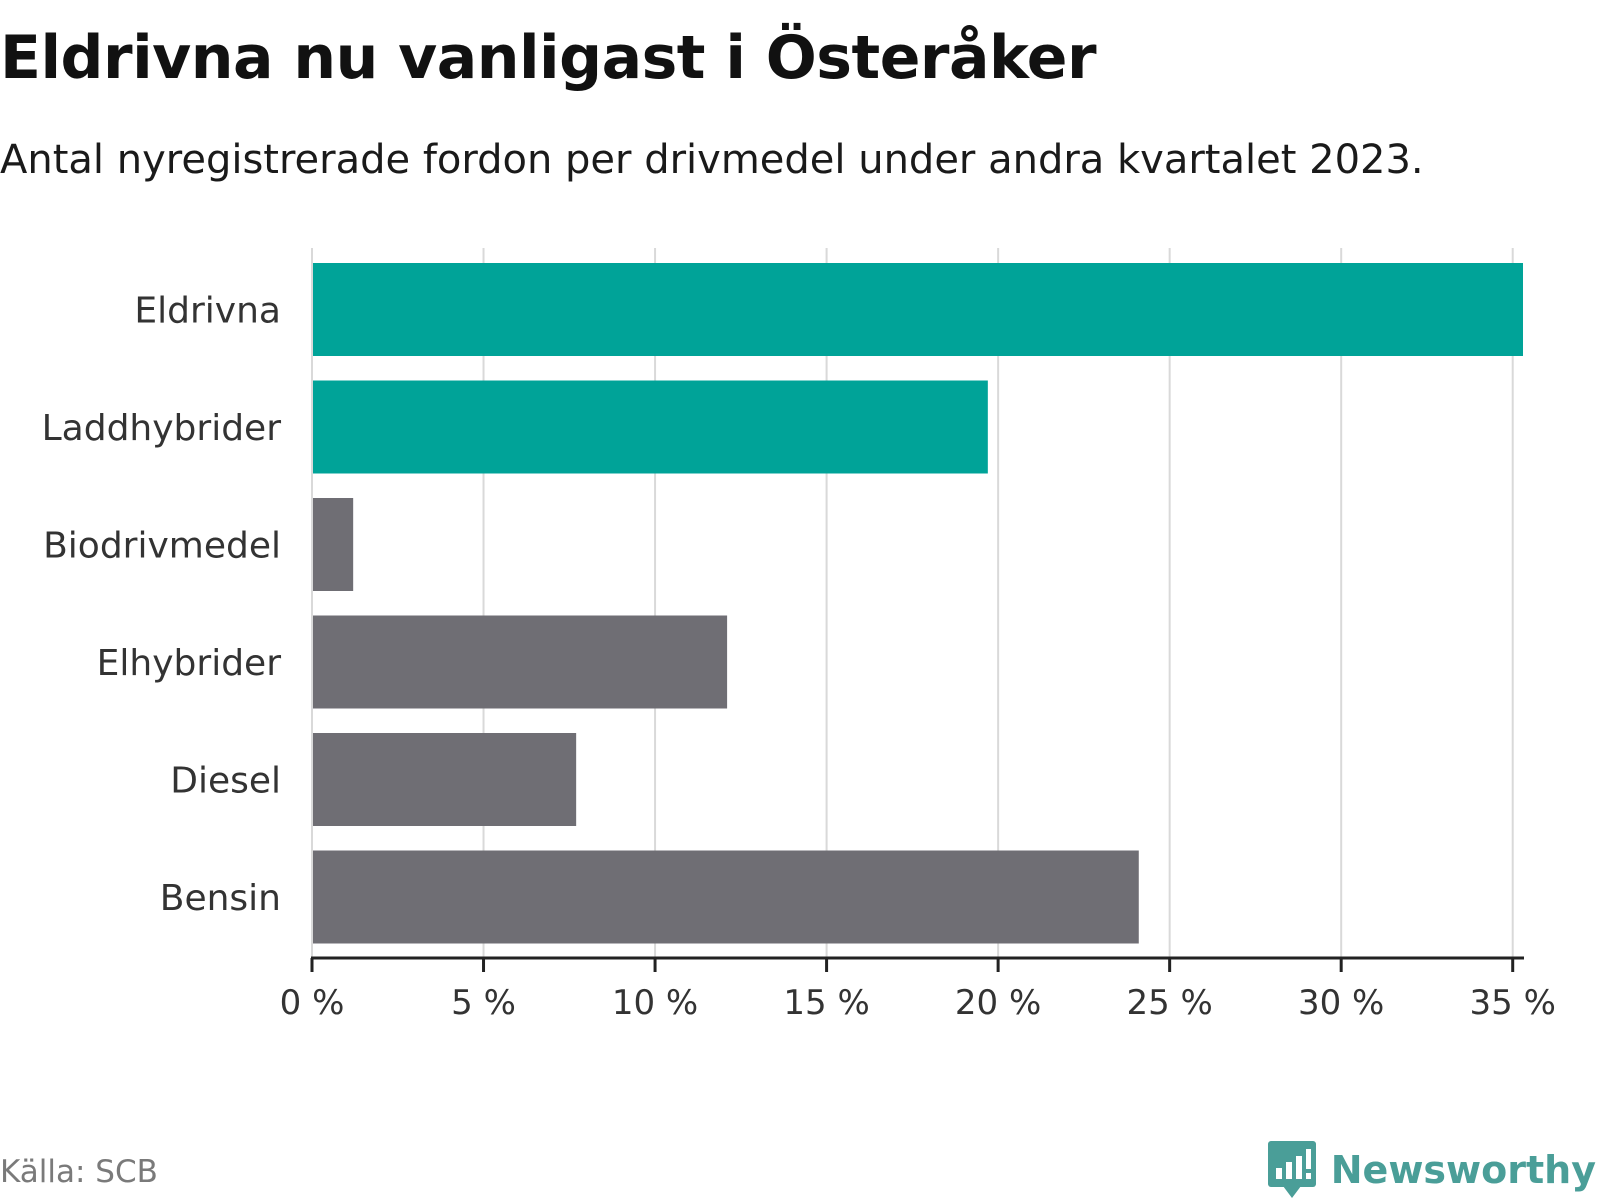  Describe the element at coordinates (79, 1172) in the screenshot. I see `source-note: Källa: SCB` at that location.